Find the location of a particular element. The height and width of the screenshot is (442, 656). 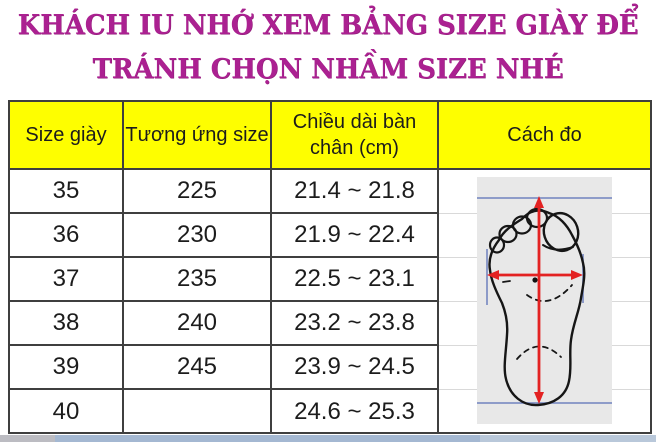

cell-foot-length: 21.9 ~ 22.4 is located at coordinates (355, 236).